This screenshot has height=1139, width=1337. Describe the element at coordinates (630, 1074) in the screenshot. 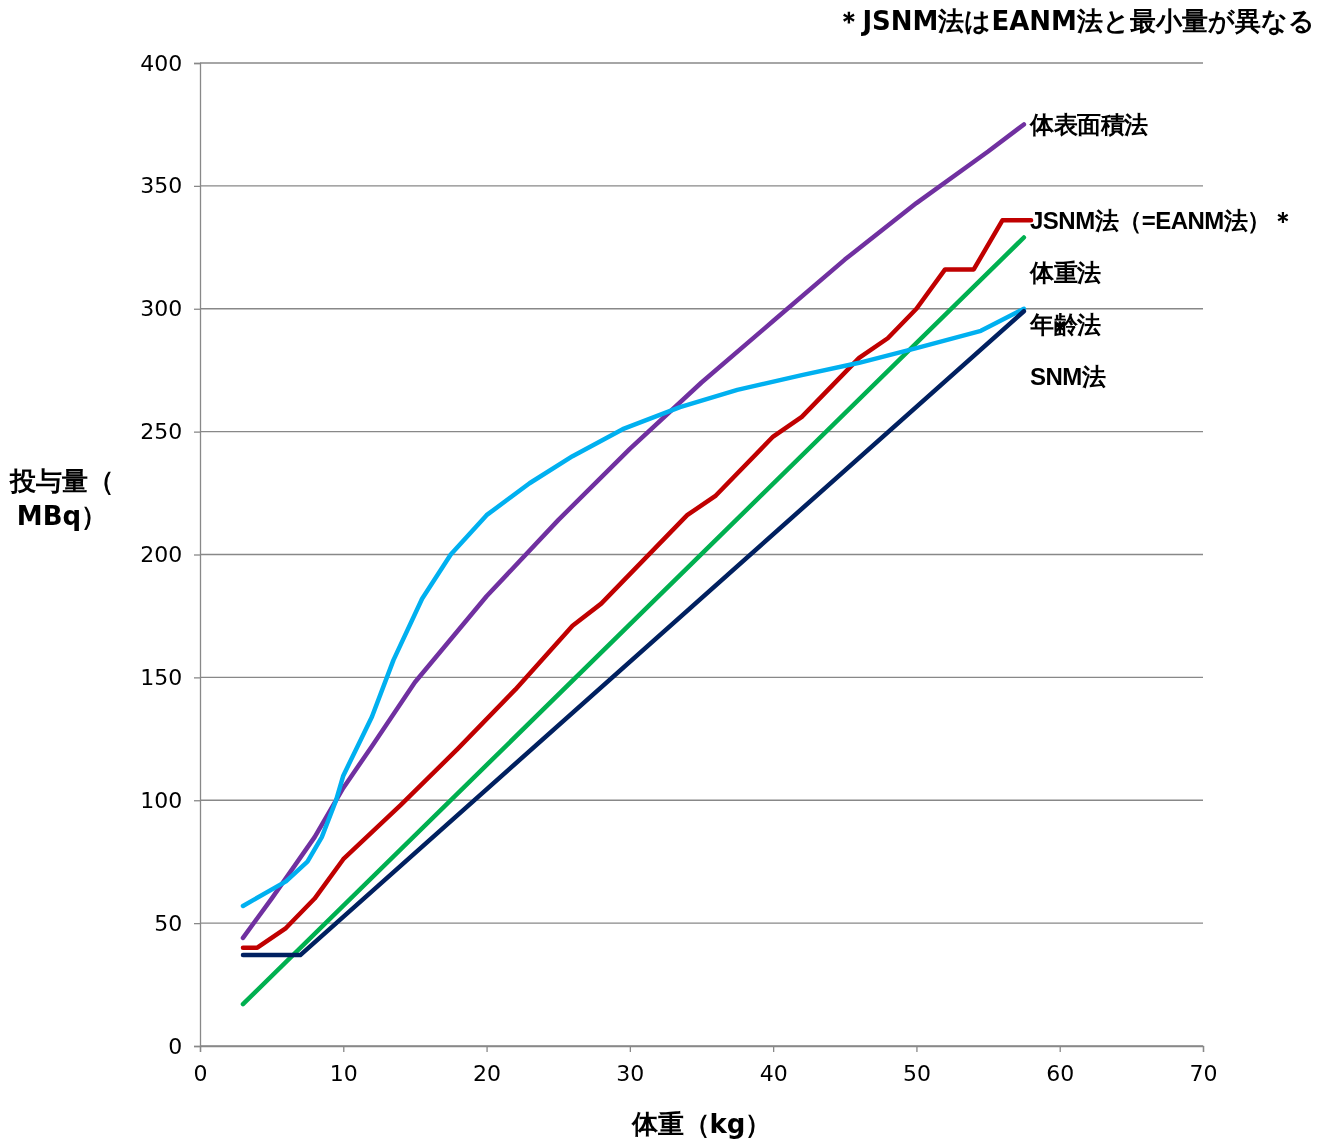

I see `x-tick-label: 30` at that location.